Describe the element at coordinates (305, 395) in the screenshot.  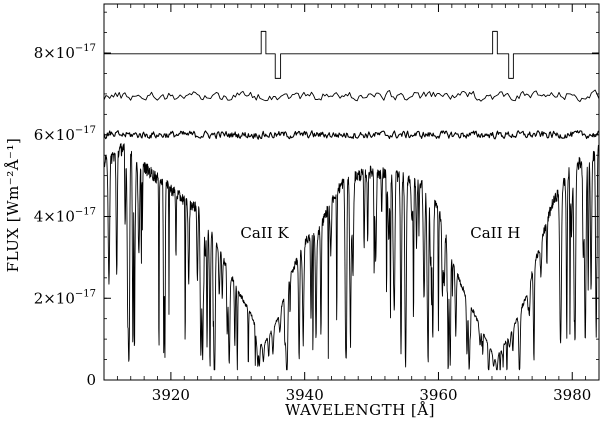
I see `x-tick-label: 3940` at that location.